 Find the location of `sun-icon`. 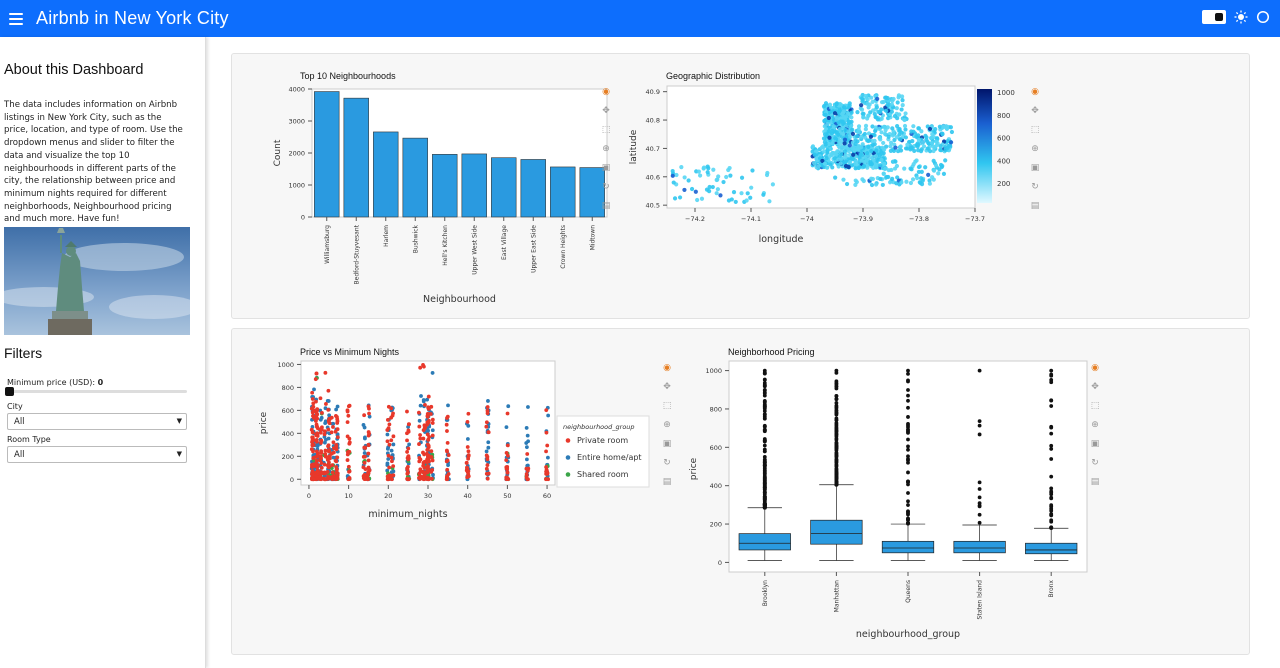

sun-icon is located at coordinates (1241, 17).